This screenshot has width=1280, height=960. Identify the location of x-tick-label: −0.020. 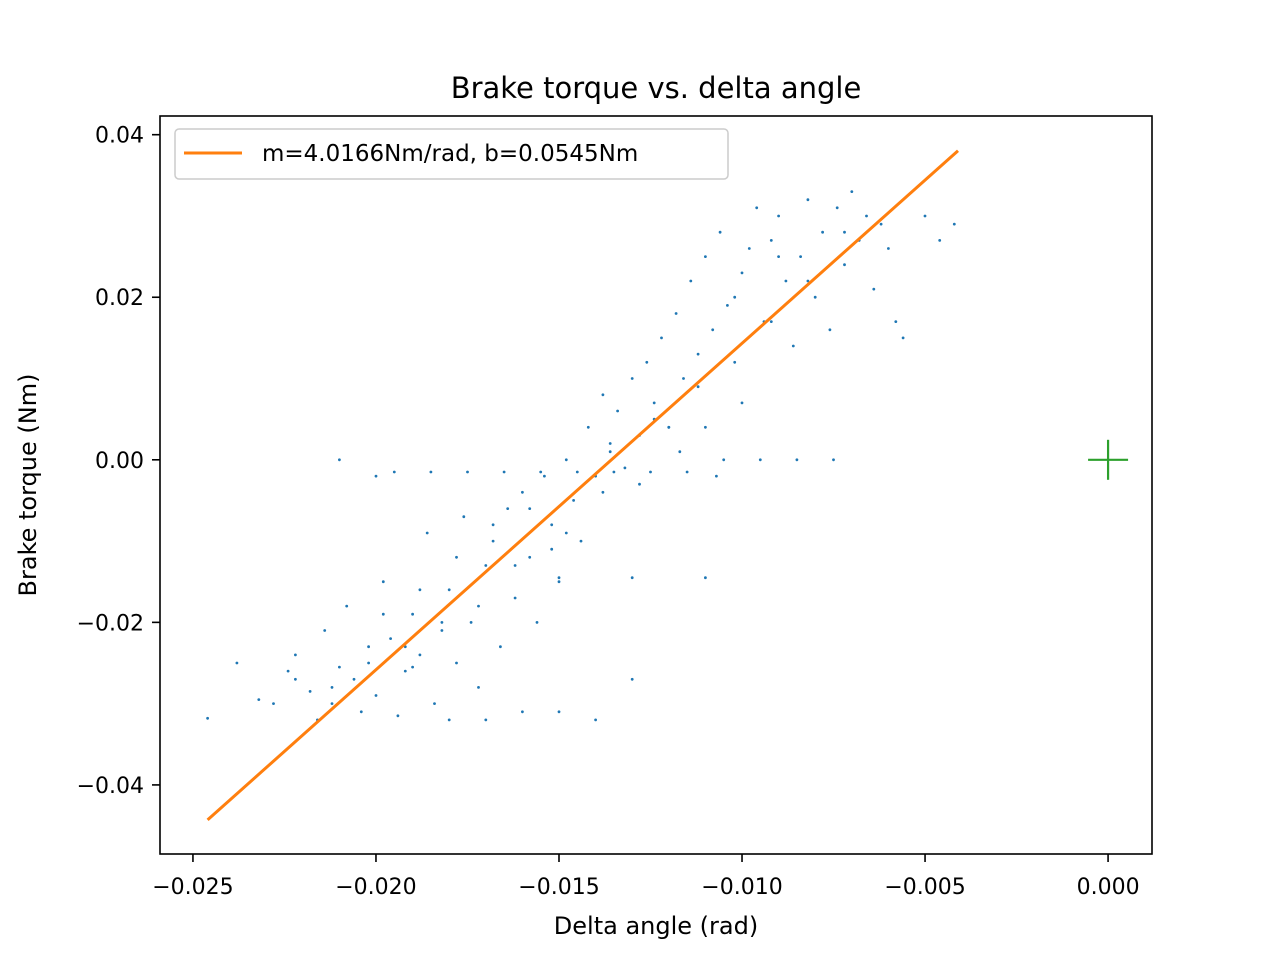
(375, 887).